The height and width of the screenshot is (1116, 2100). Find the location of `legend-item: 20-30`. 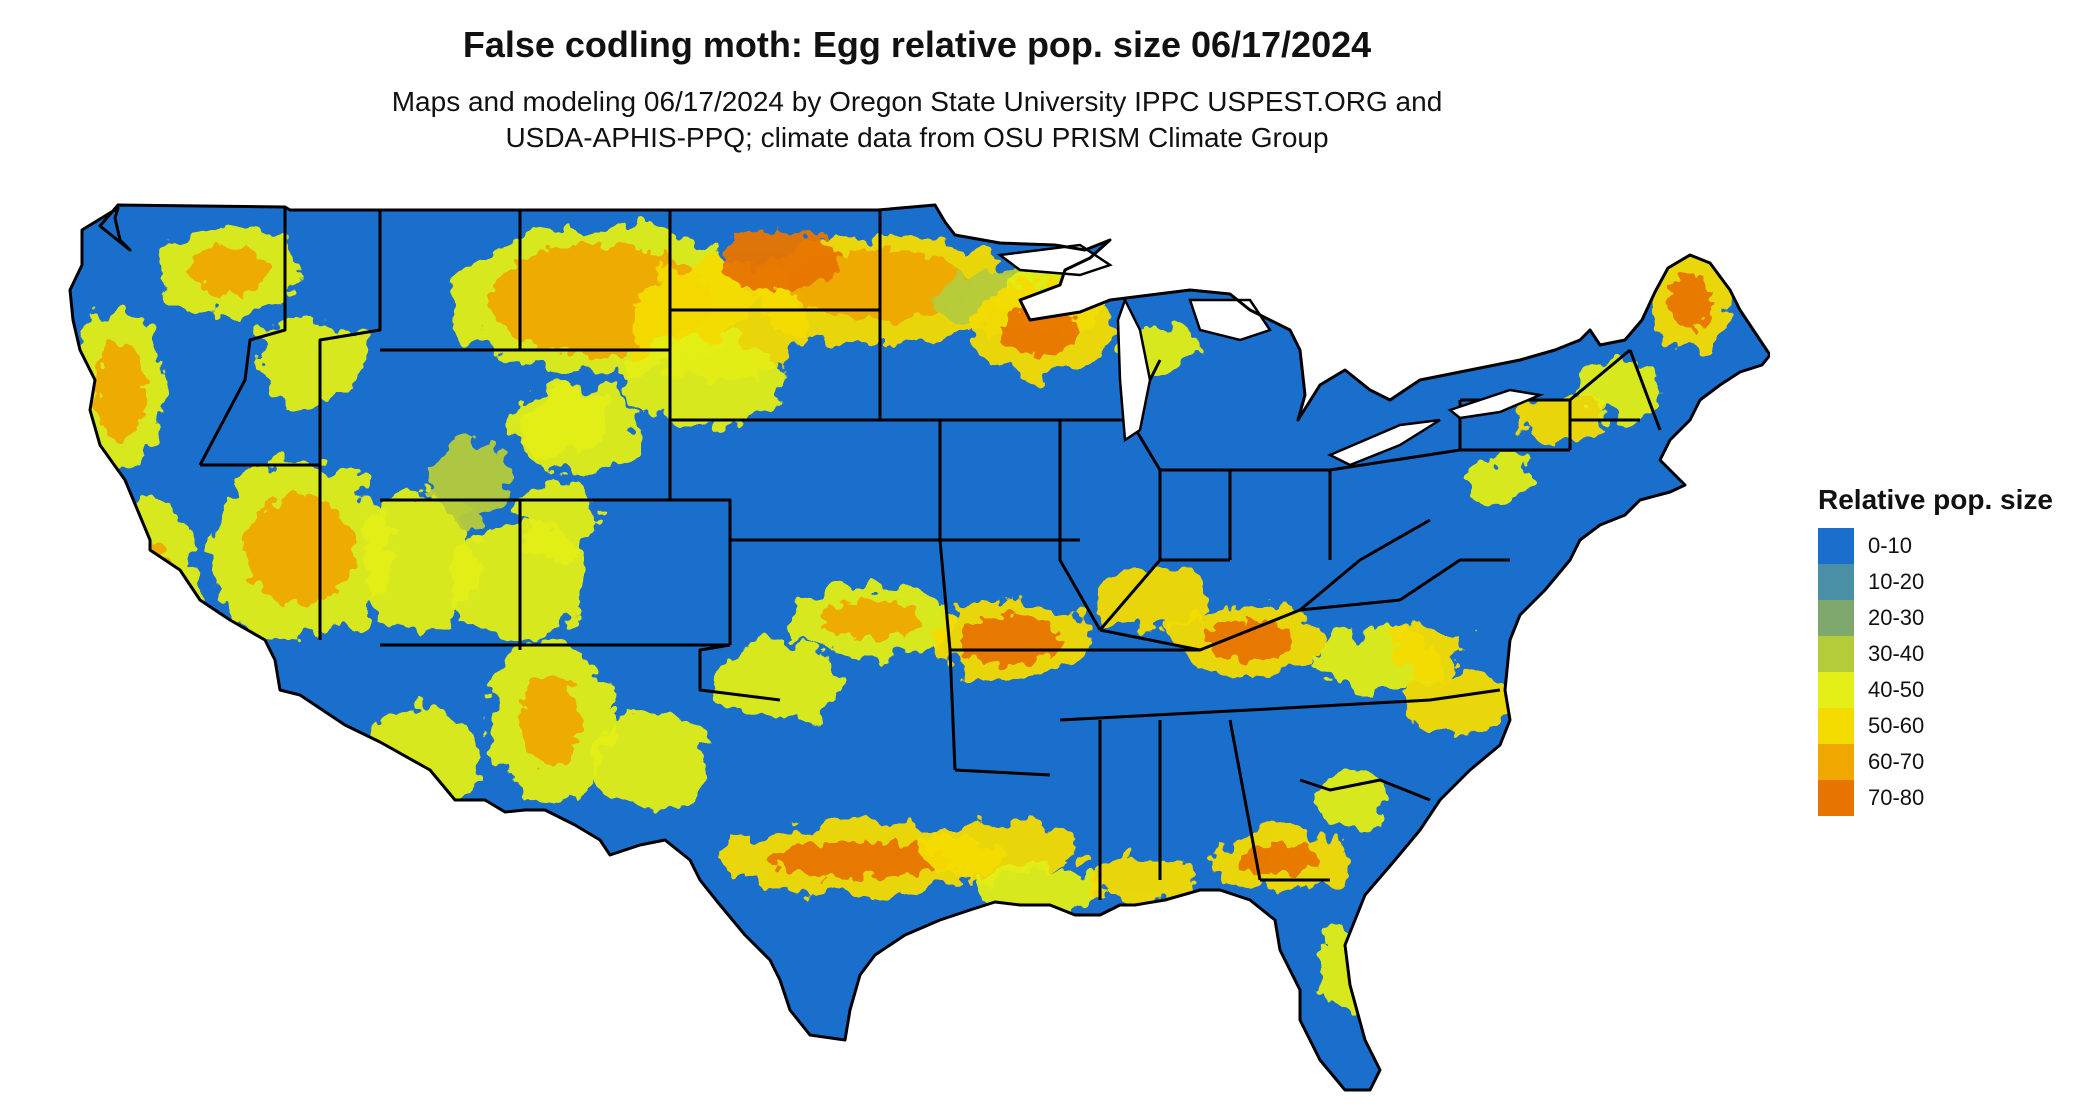

legend-item: 20-30 is located at coordinates (1953, 618).